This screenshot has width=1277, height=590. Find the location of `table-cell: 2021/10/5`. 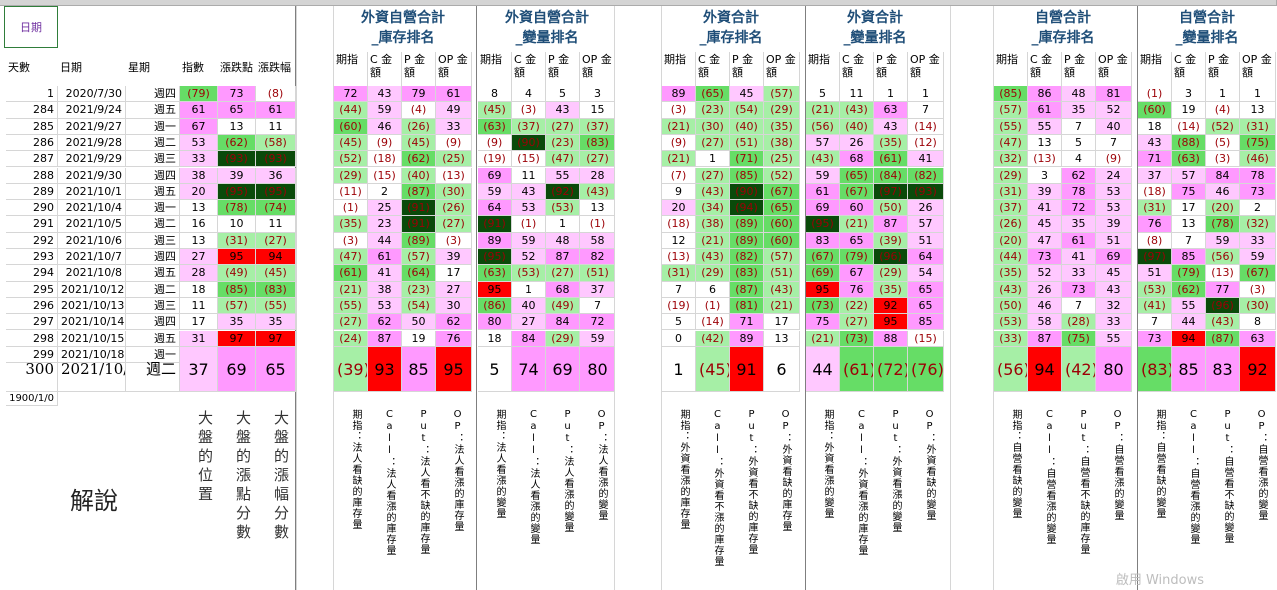

table-cell: 2021/10/5 is located at coordinates (92, 224).